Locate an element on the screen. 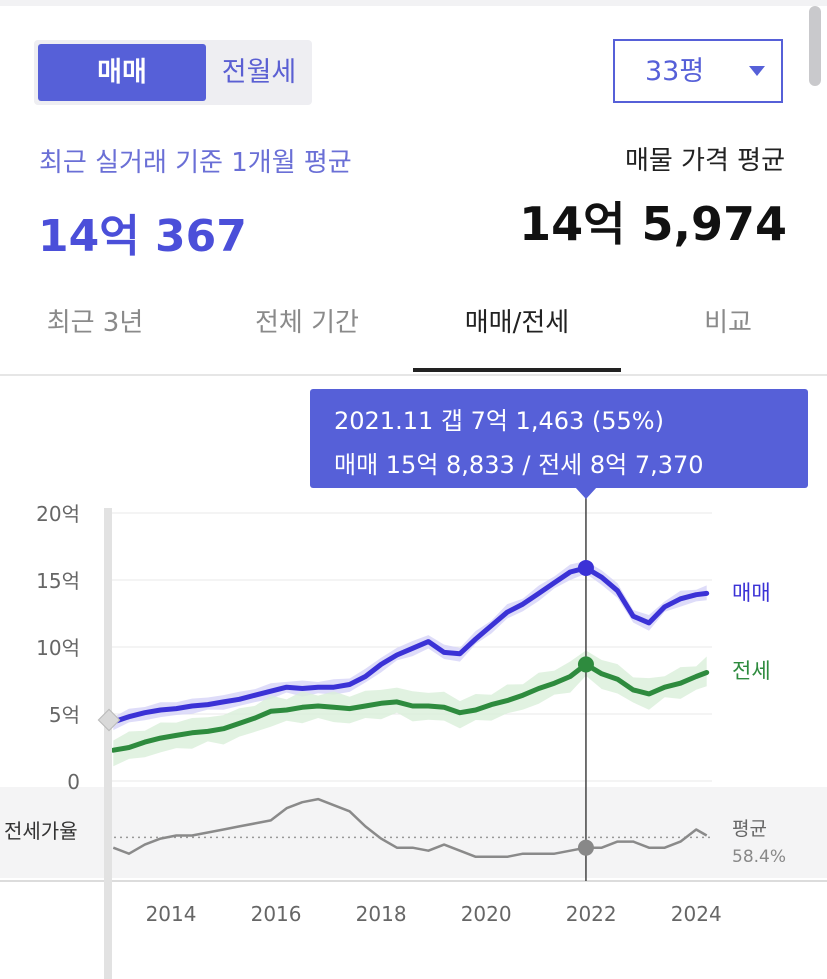 The width and height of the screenshot is (827, 979). area-select-value: 33평 is located at coordinates (675, 71).